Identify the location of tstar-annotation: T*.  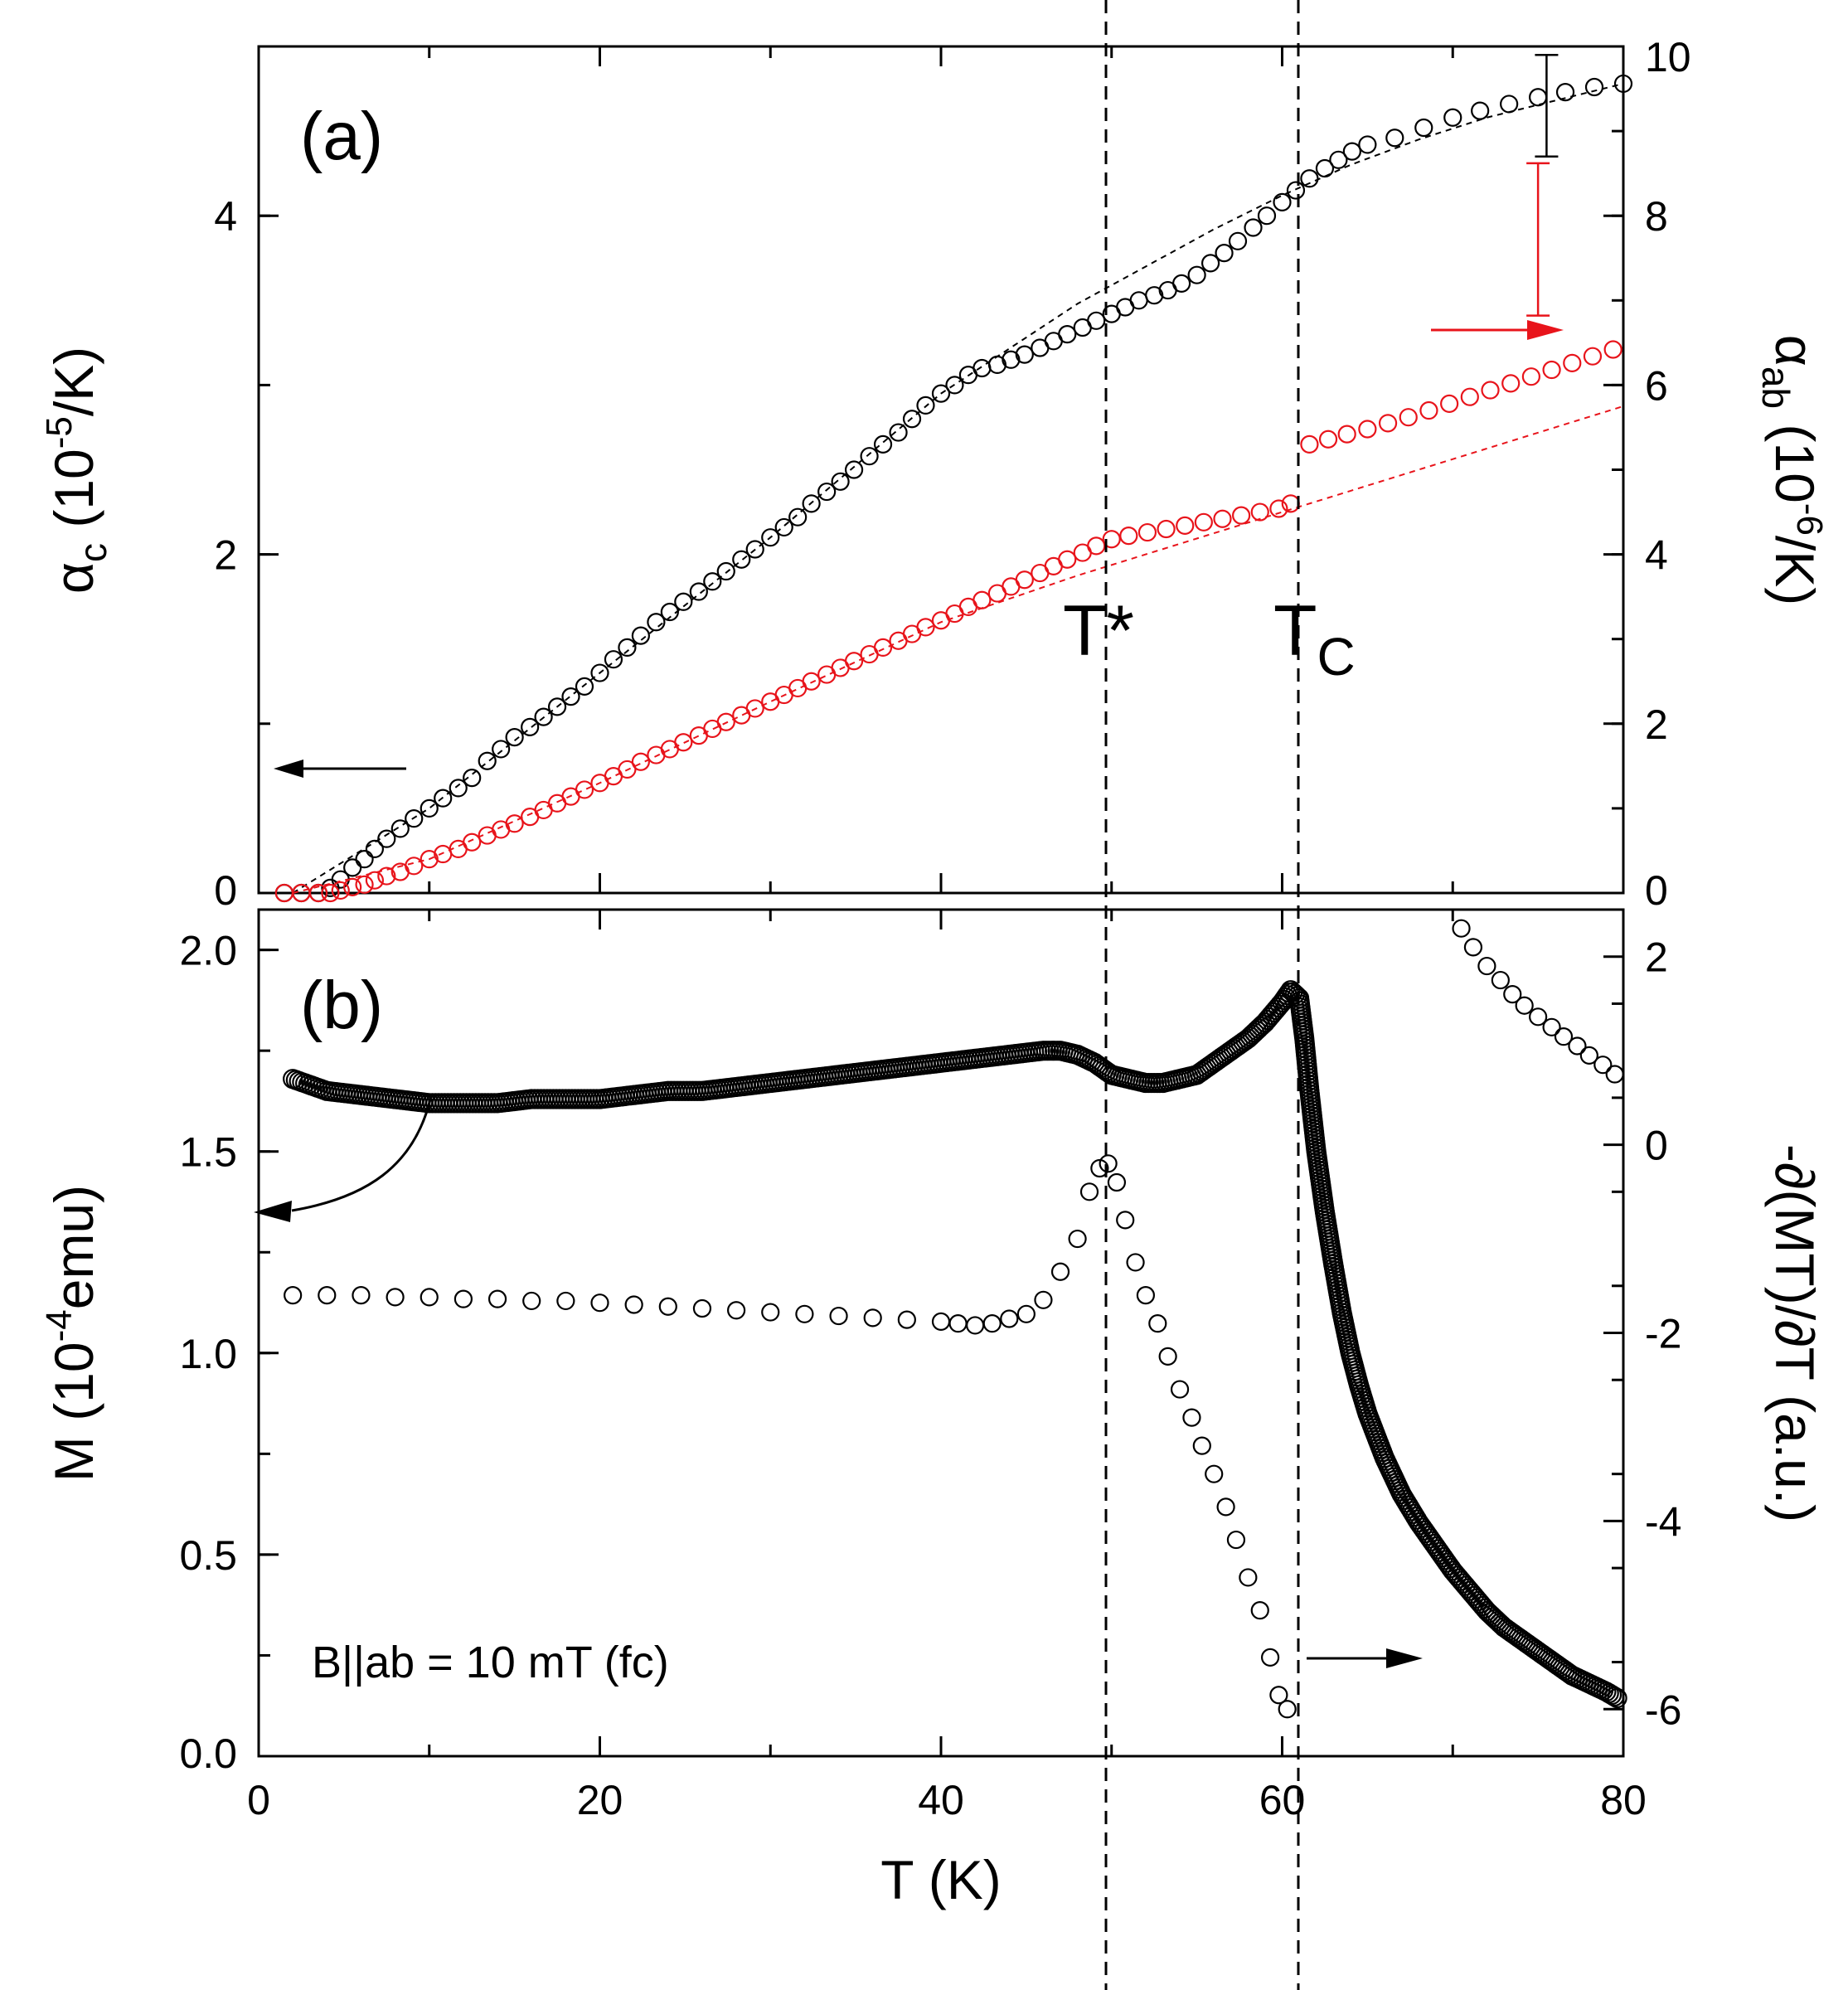
(1098, 631).